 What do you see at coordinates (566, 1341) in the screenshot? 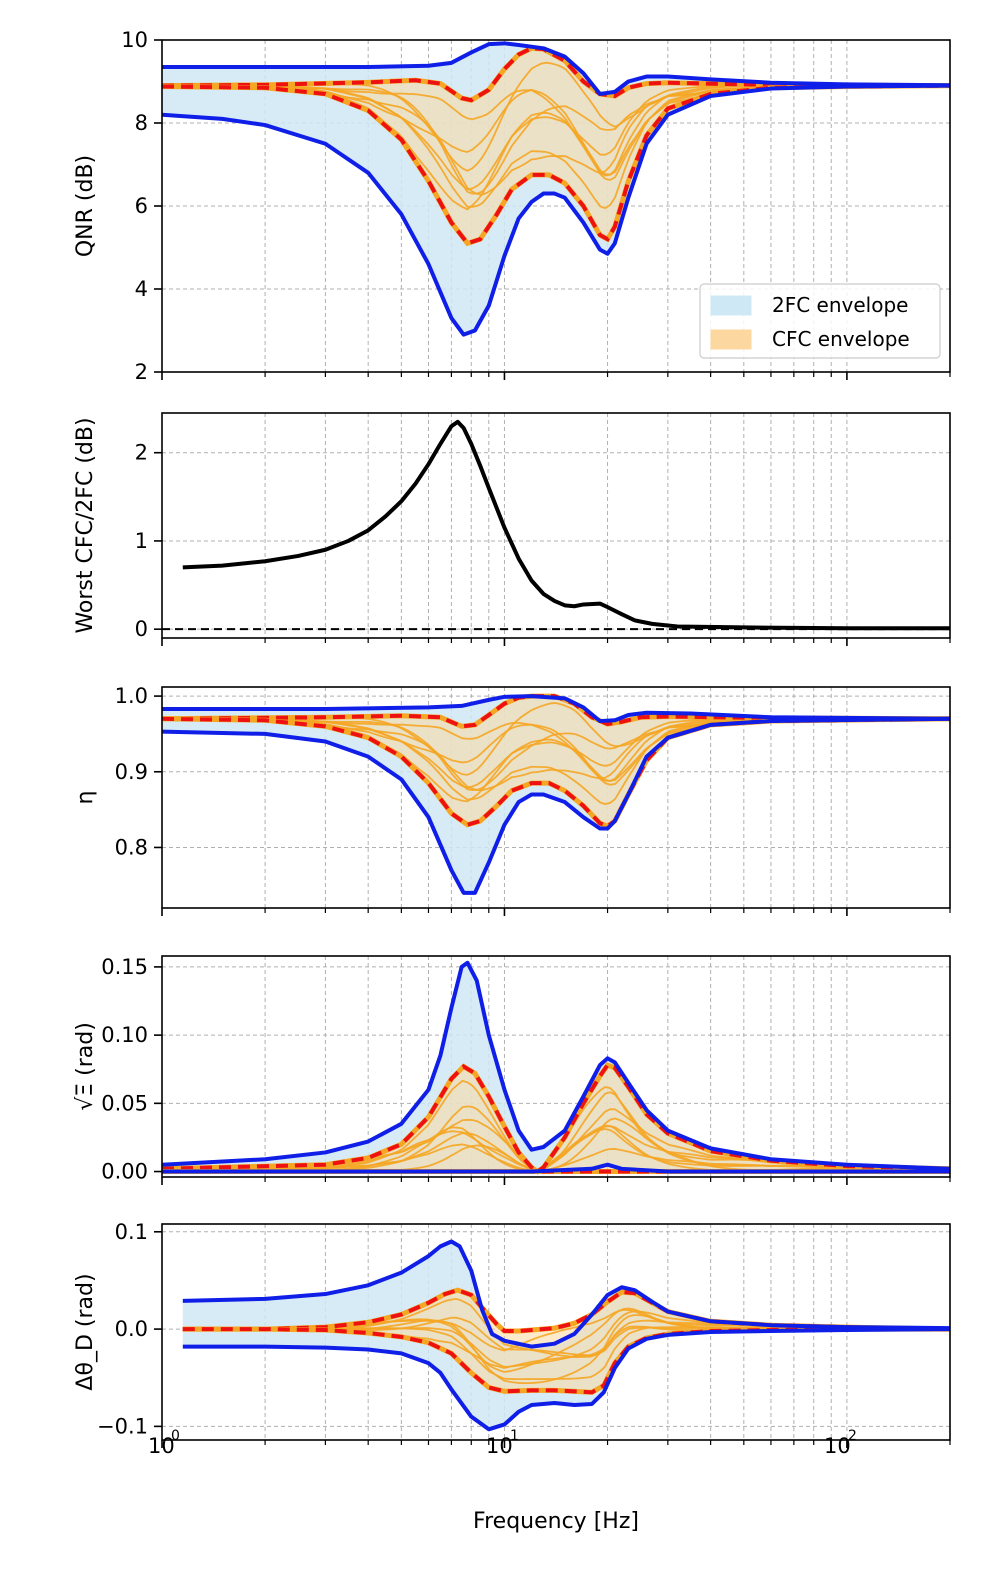
I see `cfc-envelope-fill` at bounding box center [566, 1341].